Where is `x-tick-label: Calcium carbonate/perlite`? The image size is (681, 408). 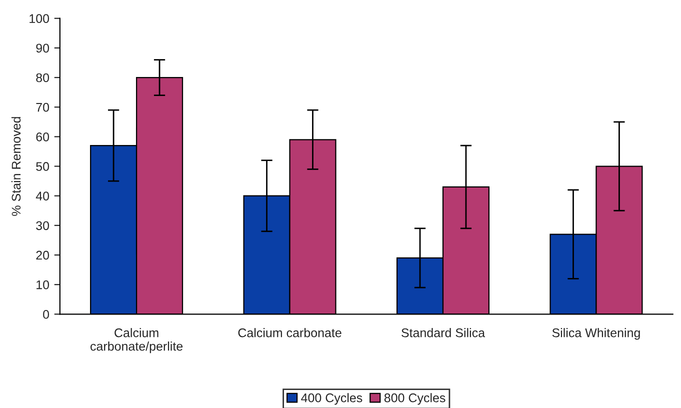
x-tick-label: Calcium carbonate/perlite is located at coordinates (136, 341).